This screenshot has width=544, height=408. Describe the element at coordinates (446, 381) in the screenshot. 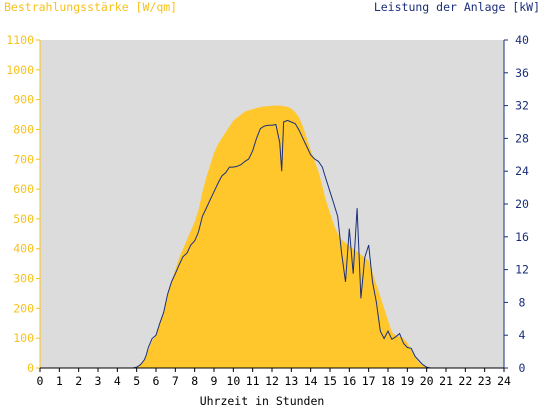

I see `x-tick-label: 21` at that location.